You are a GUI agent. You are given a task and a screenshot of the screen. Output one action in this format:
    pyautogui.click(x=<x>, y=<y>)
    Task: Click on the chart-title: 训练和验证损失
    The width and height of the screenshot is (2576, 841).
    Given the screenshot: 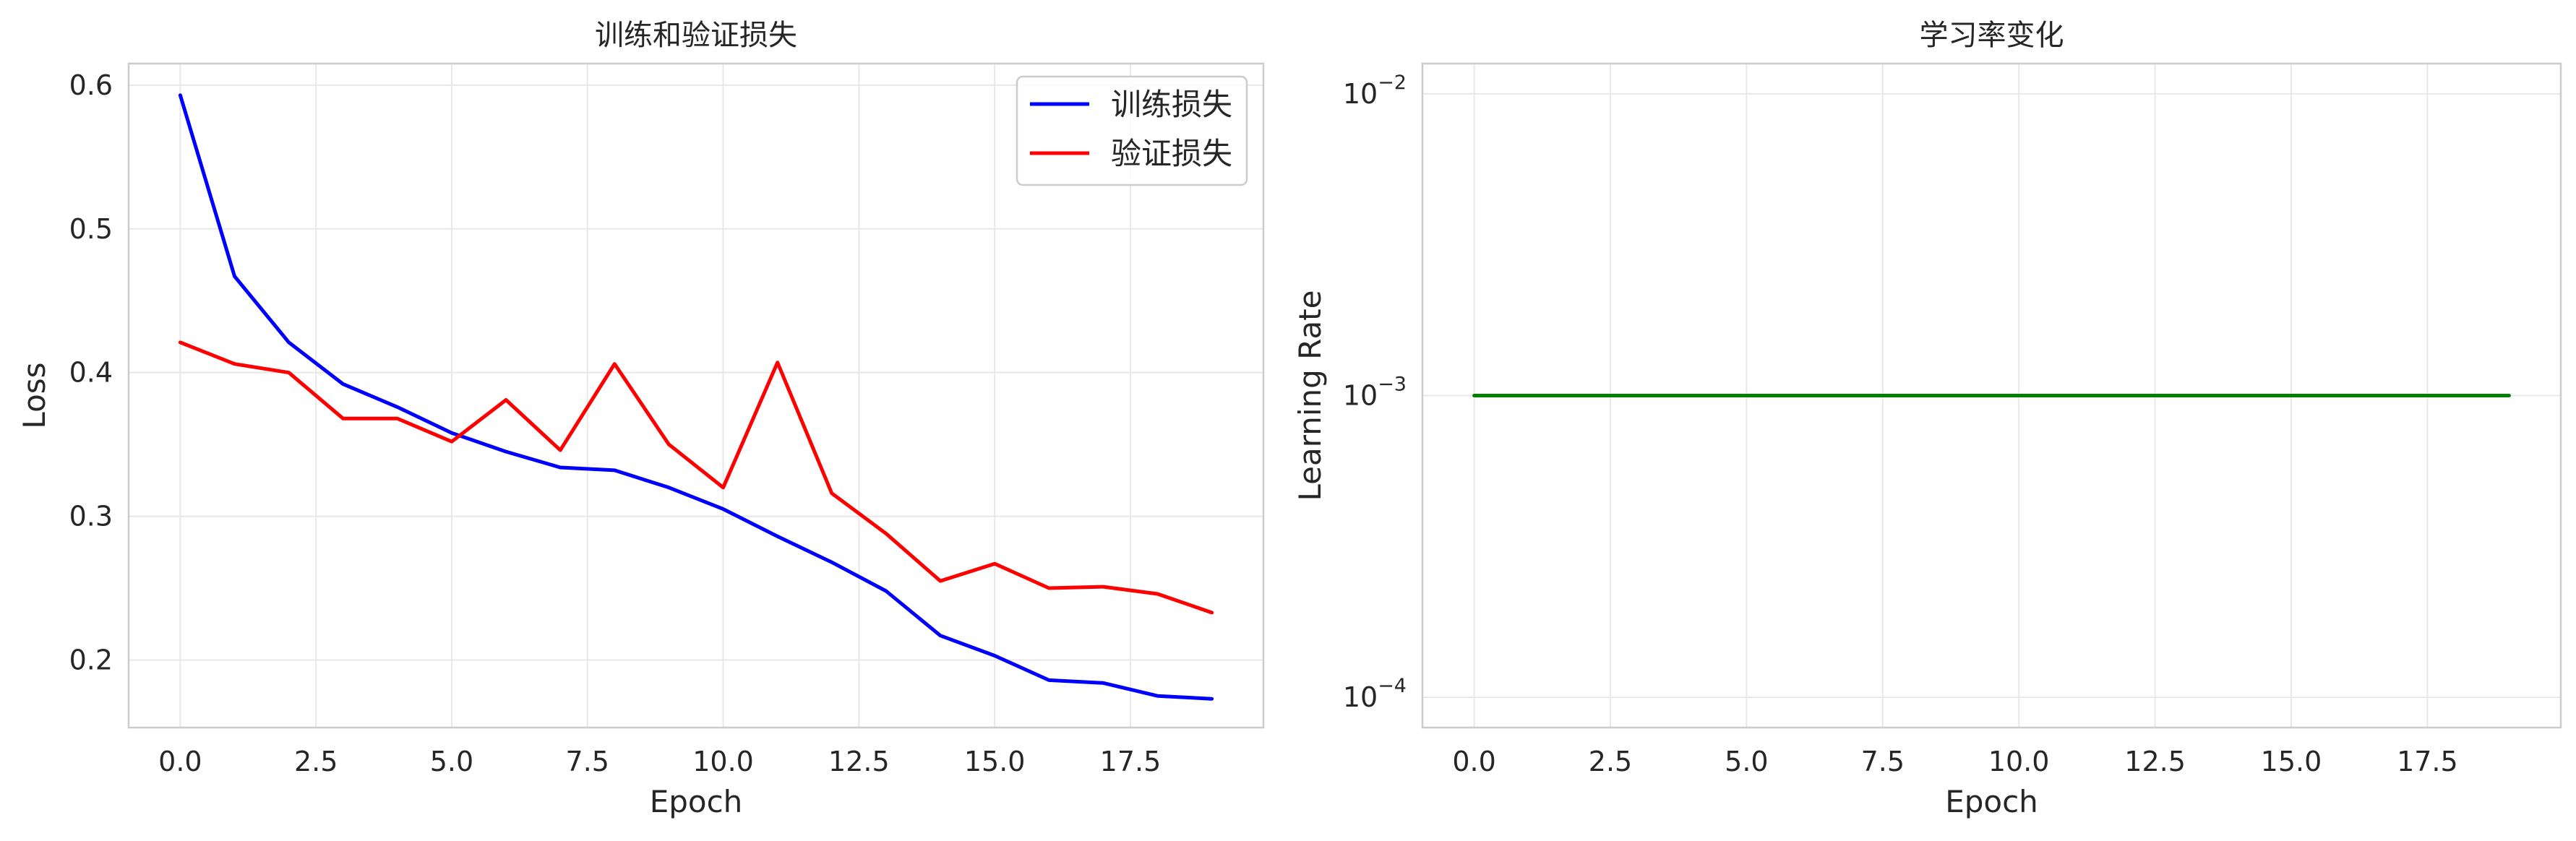 What is the action you would take?
    pyautogui.click(x=696, y=35)
    